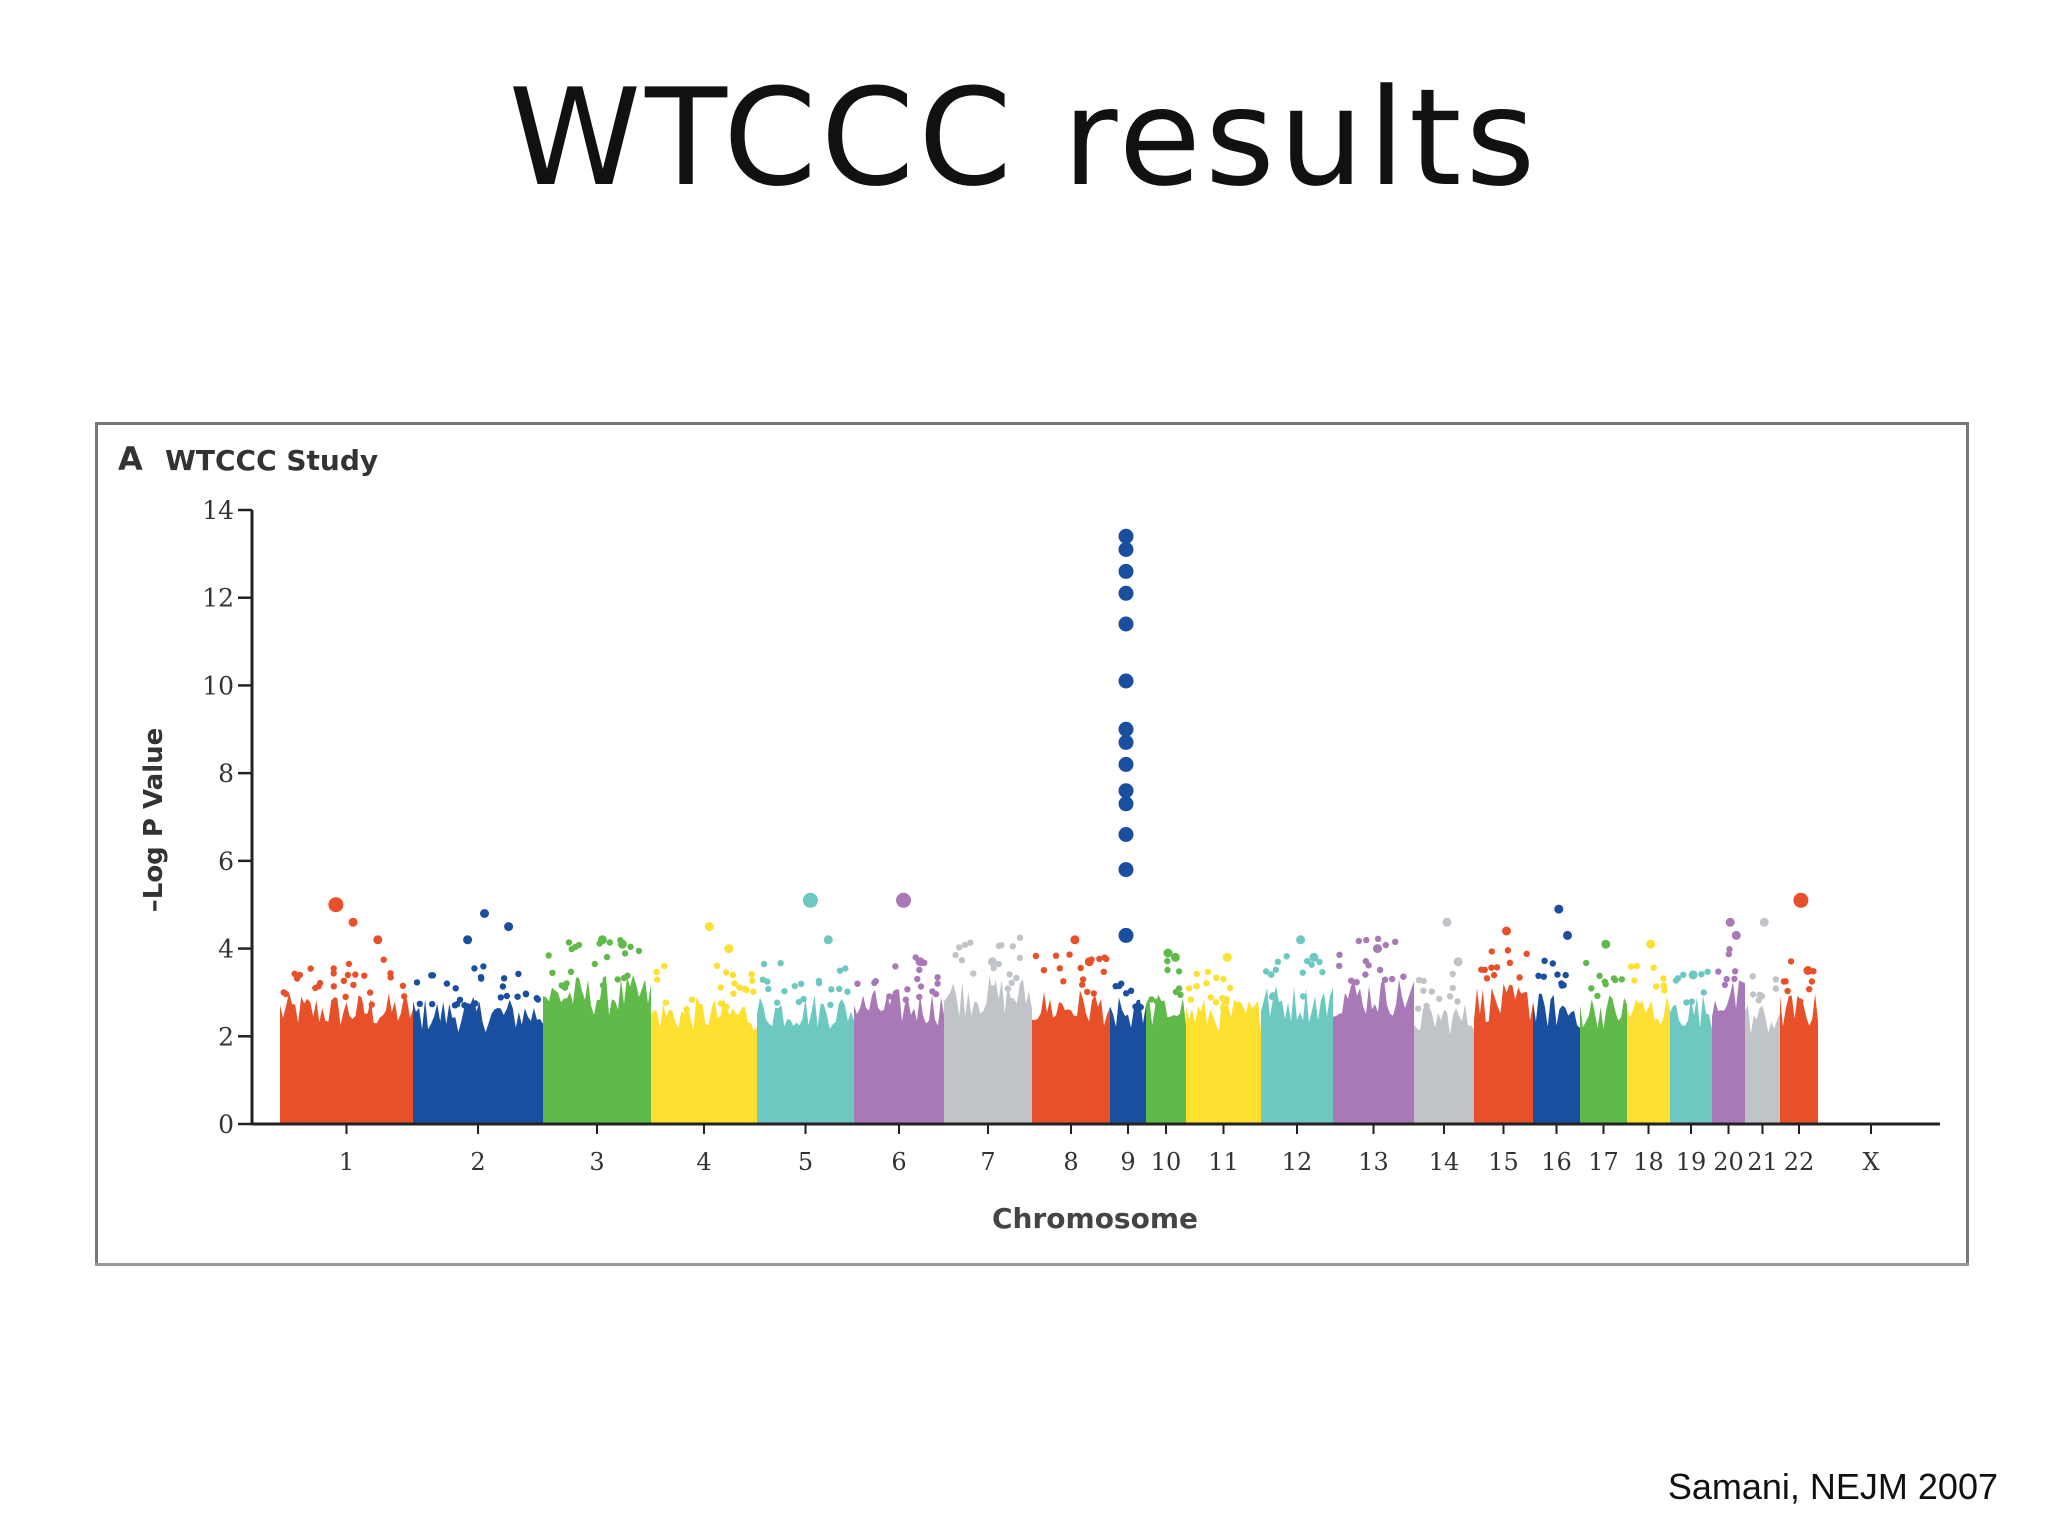  What do you see at coordinates (346, 1162) in the screenshot?
I see `x-tick-label-1: 1` at bounding box center [346, 1162].